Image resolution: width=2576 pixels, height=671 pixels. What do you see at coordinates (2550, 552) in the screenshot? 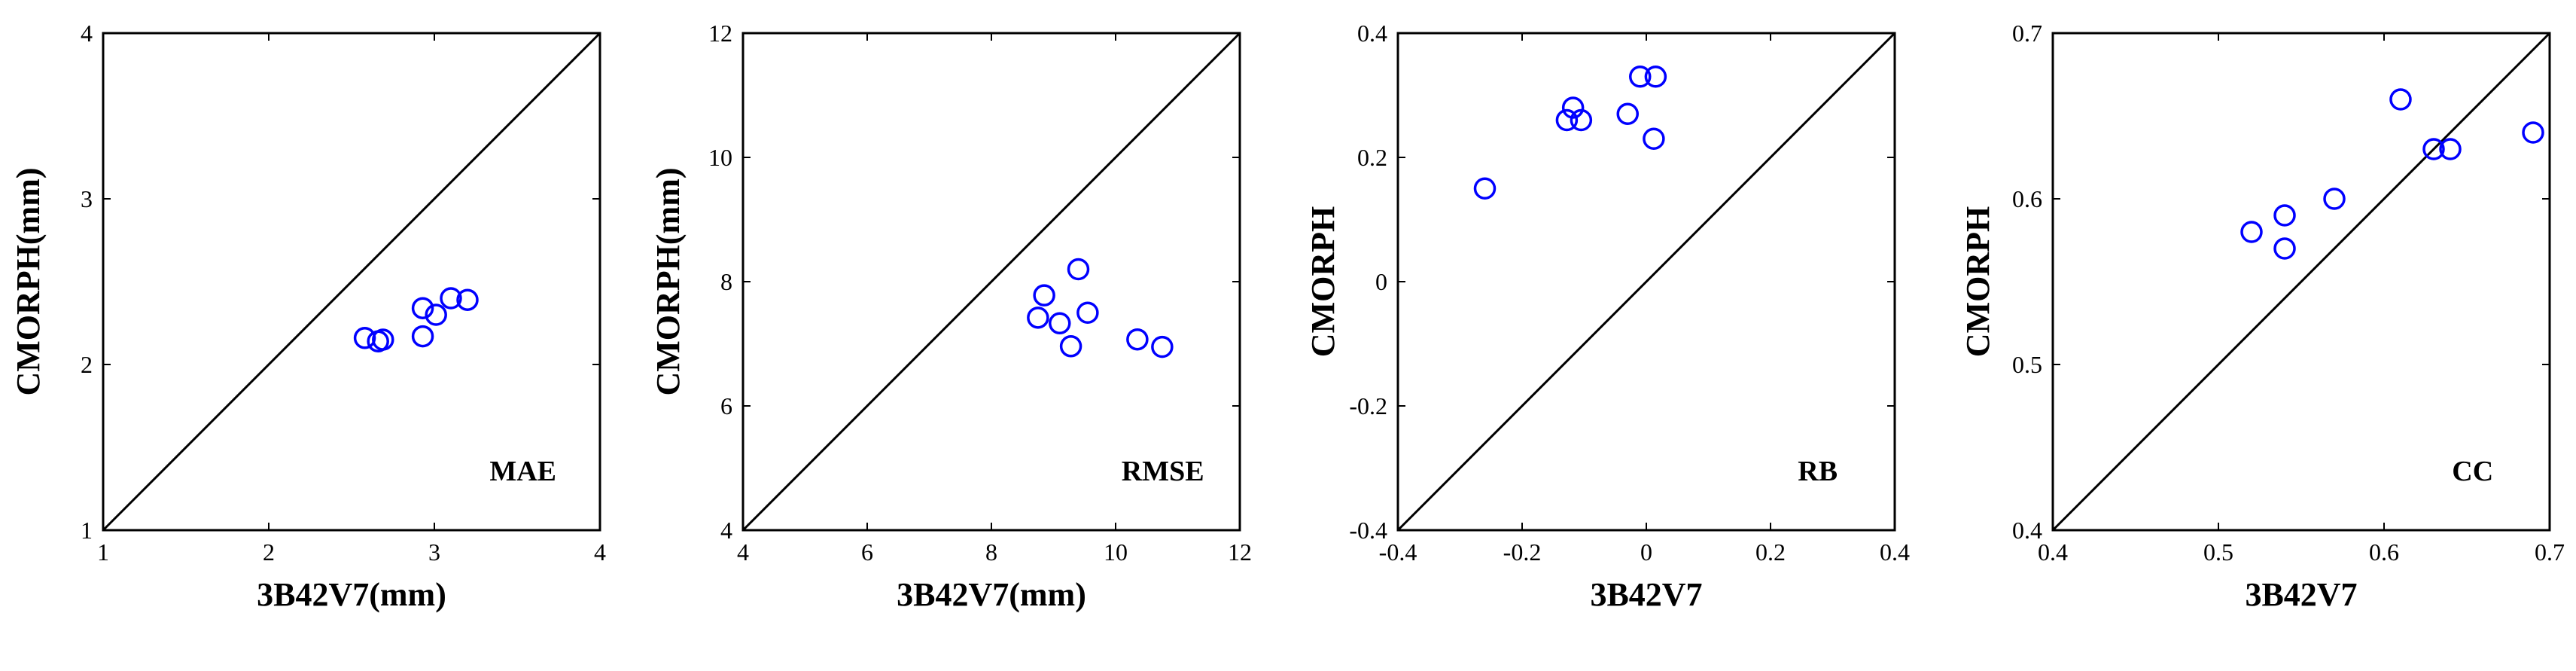
I see `x-tick-label: 0.7` at bounding box center [2550, 552].